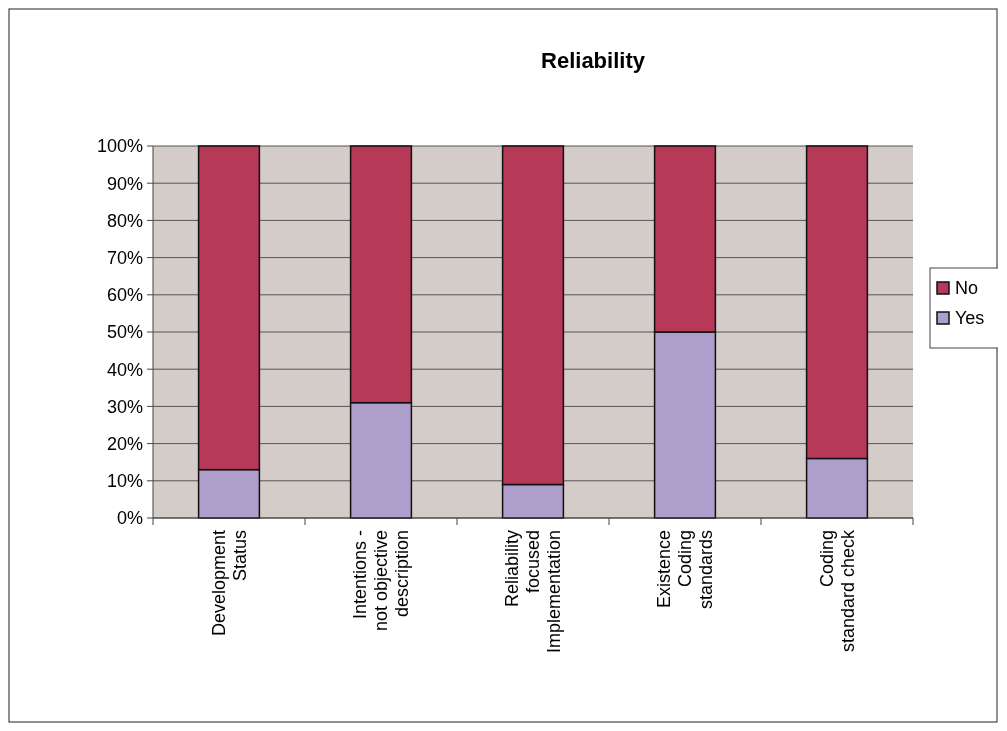 This screenshot has height=731, width=1007. I want to click on x-tick-label: Intentions - not objective description, so click(381, 581).